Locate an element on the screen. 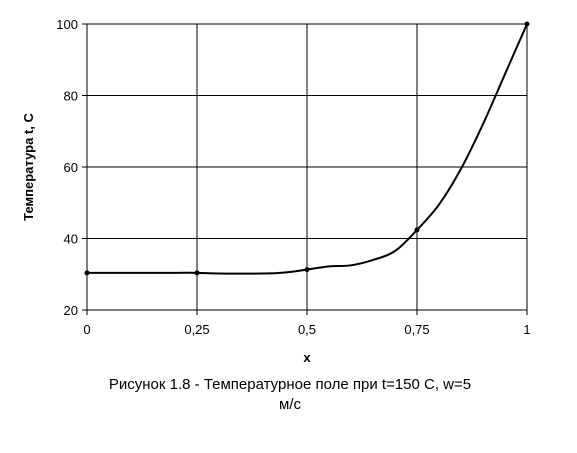 This screenshot has height=453, width=577. caption-line-2: м/с is located at coordinates (290, 404).